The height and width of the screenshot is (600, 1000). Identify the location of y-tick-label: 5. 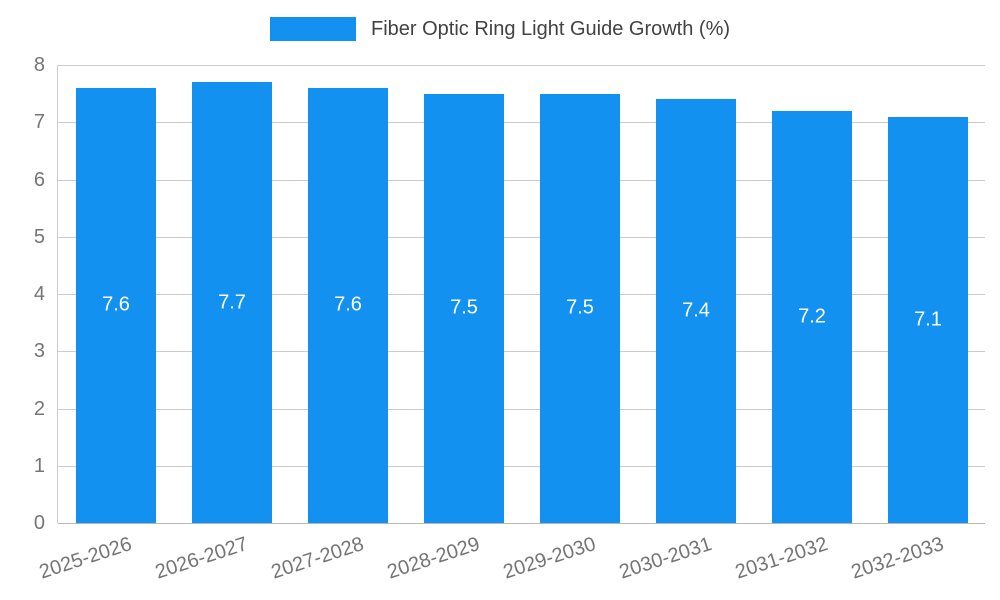
(39, 236).